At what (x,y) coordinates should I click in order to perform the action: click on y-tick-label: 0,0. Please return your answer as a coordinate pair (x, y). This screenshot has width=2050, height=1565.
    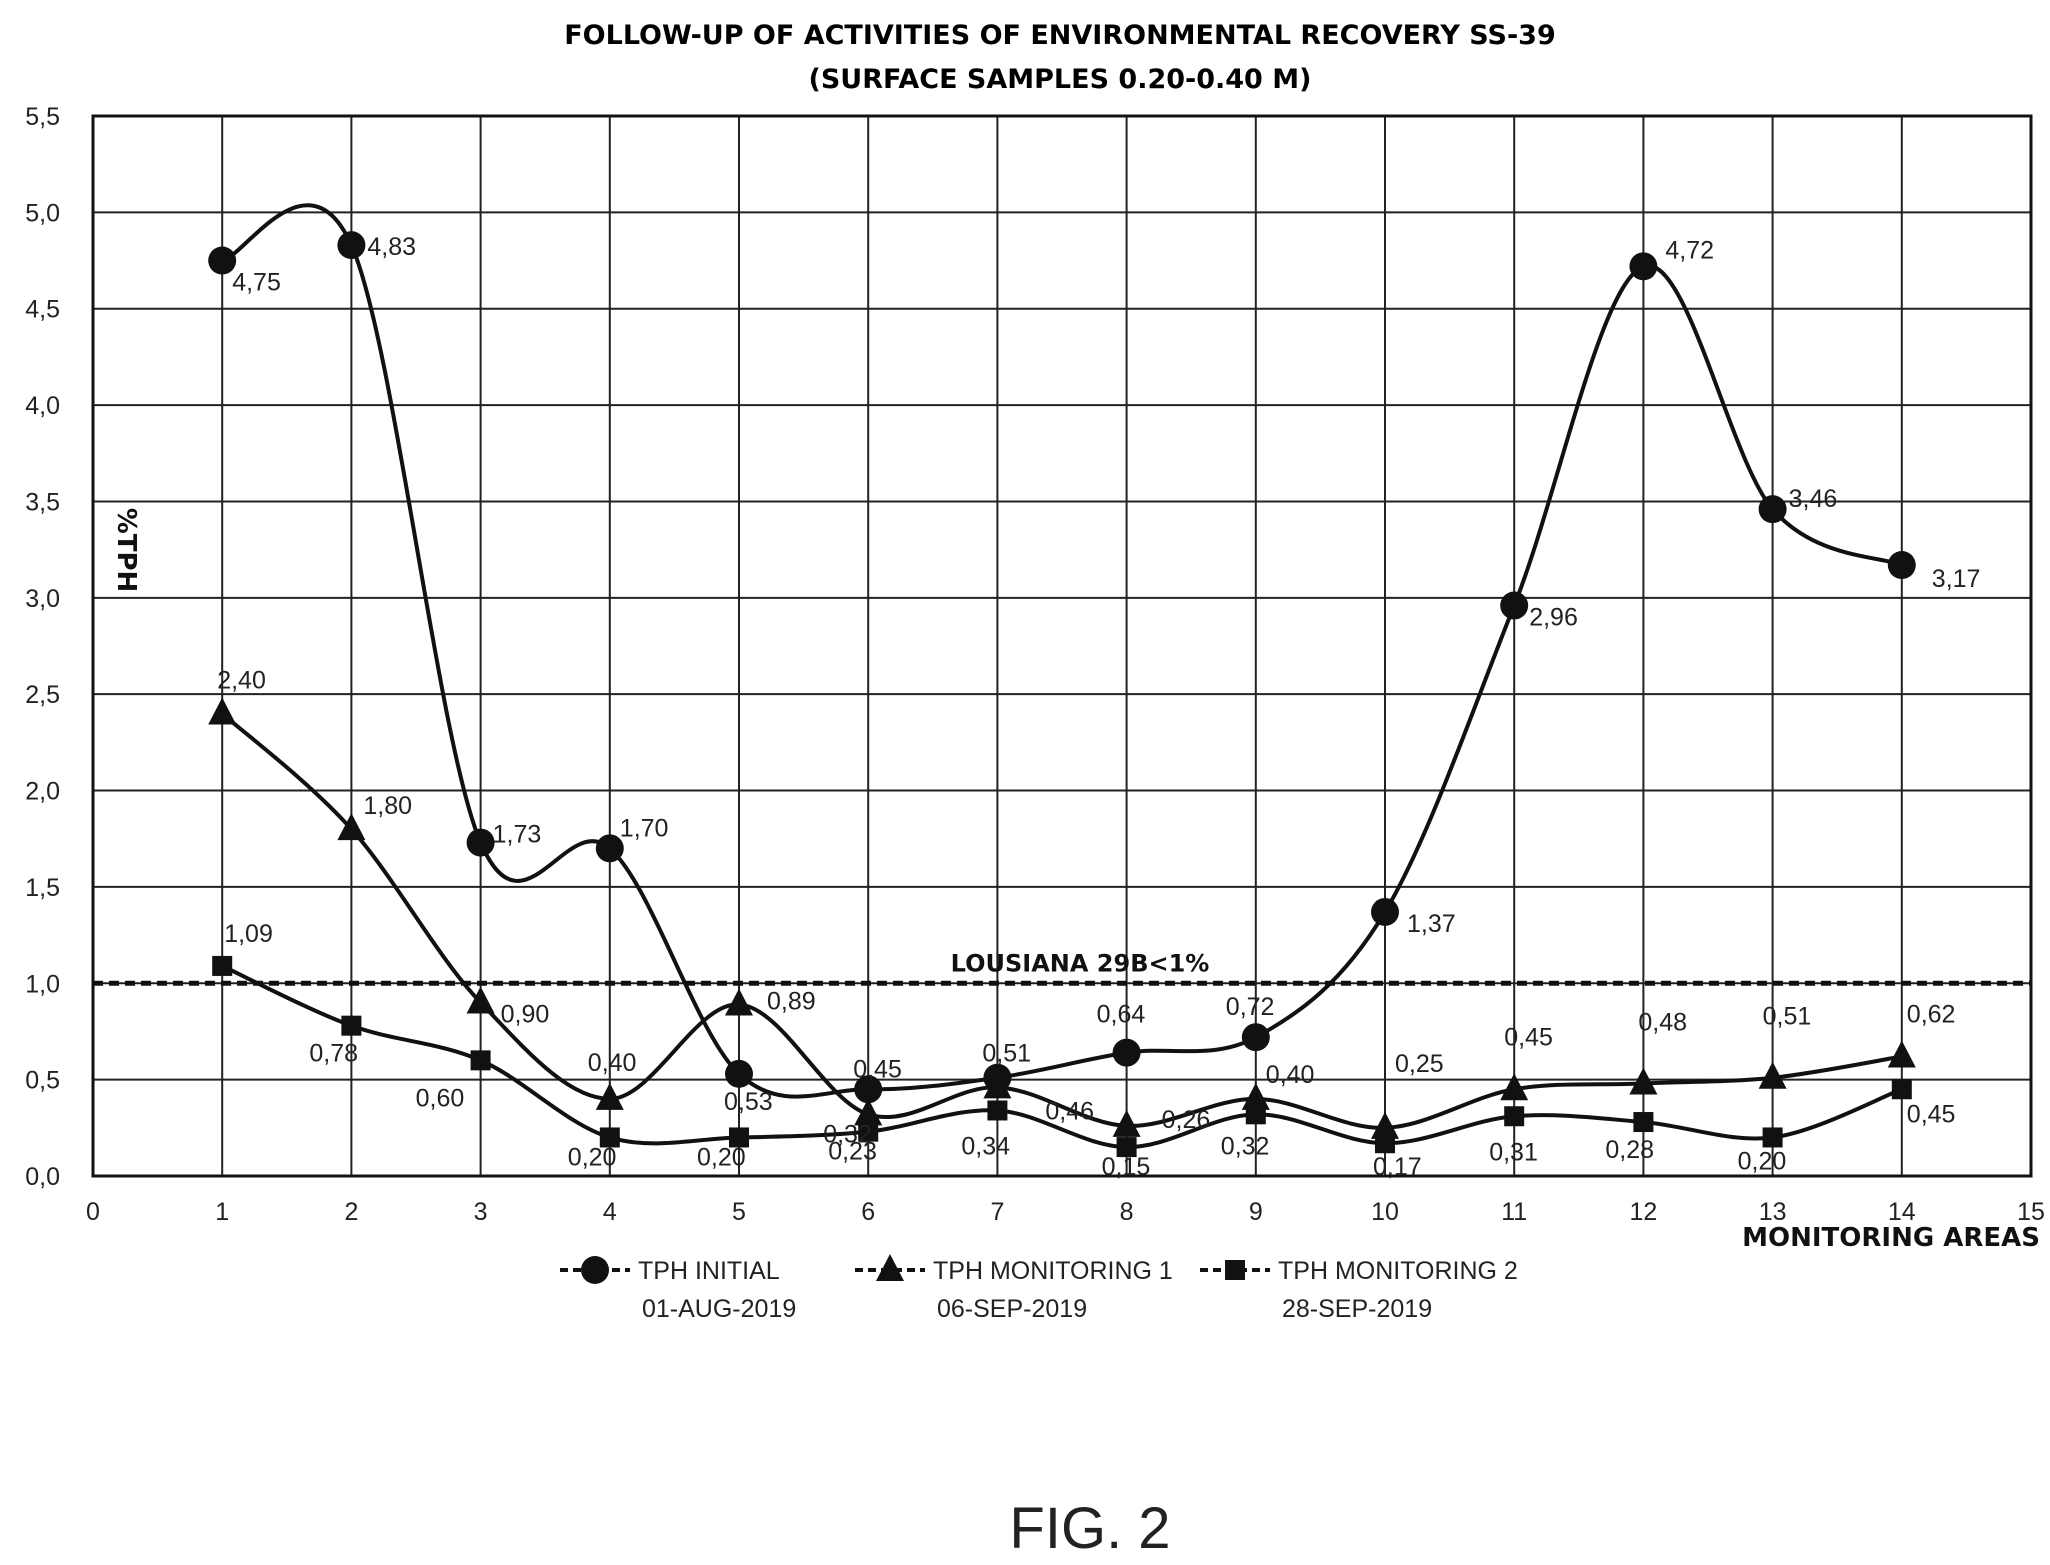
    Looking at the image, I should click on (42, 1177).